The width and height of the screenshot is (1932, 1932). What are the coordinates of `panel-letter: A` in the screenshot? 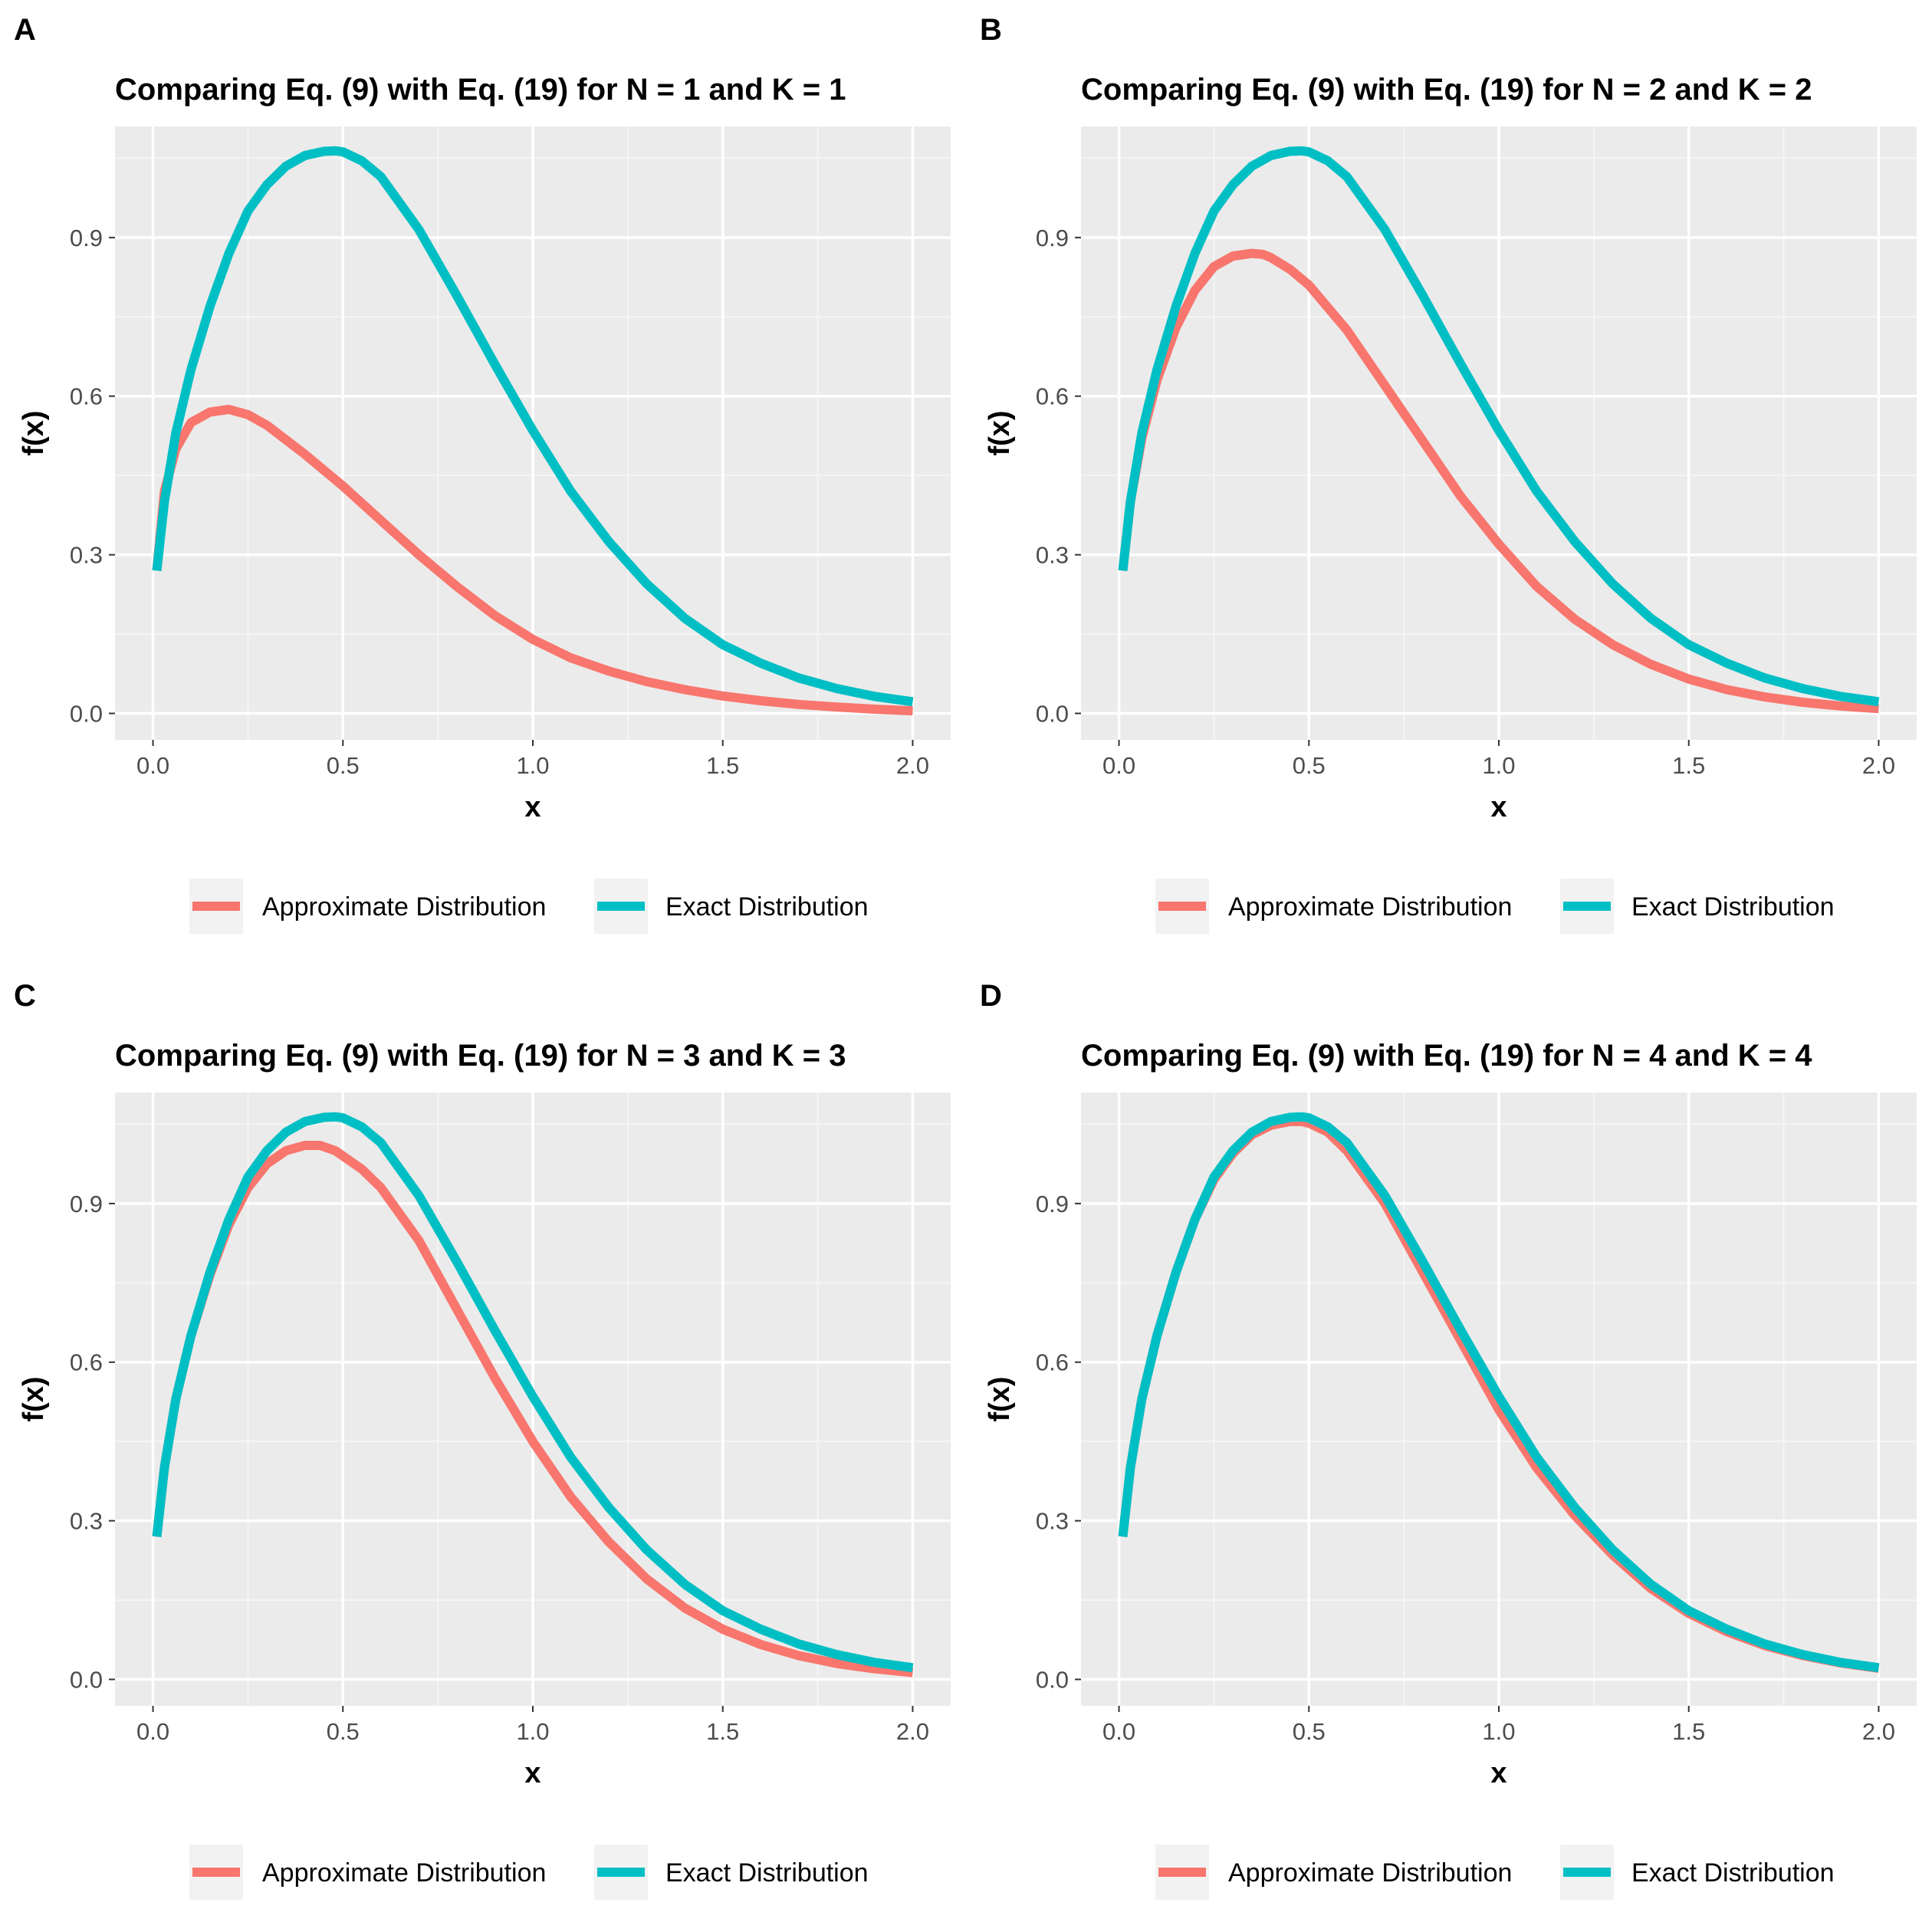 It's located at (25, 30).